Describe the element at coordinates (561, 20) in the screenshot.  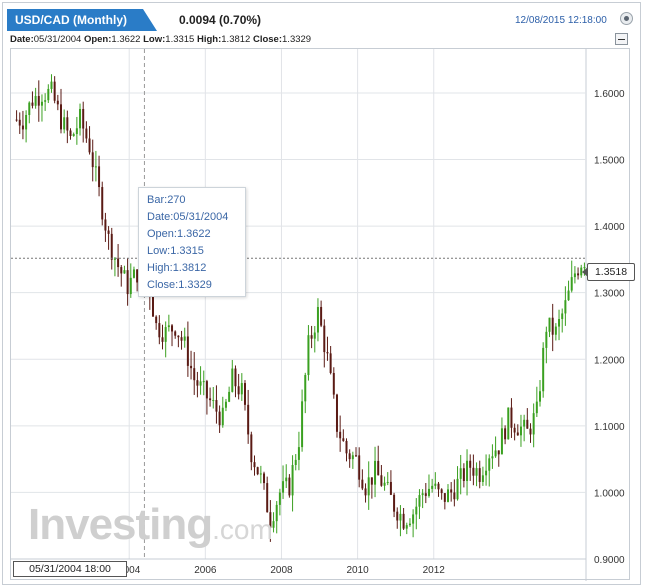
I see `last-update-datetime: 12/08/2015 12:18:00` at that location.